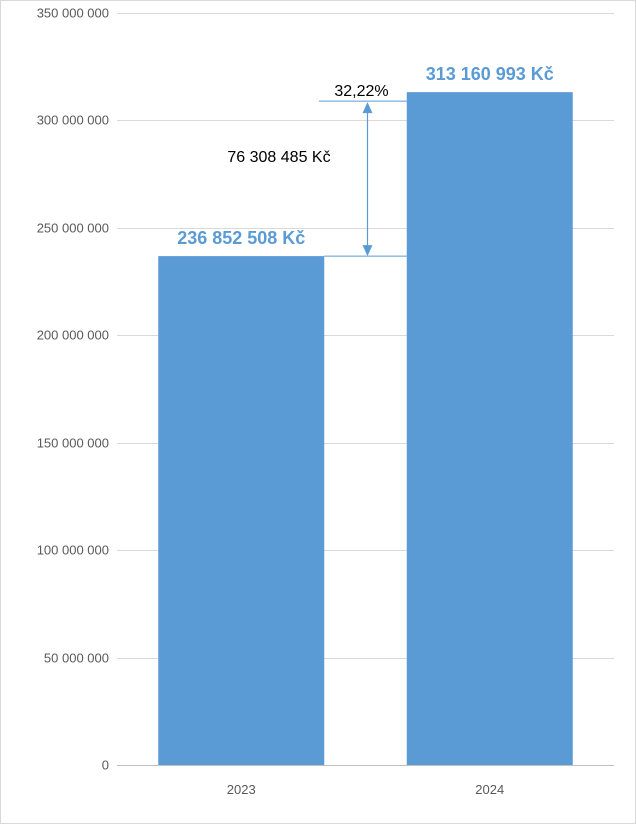  Describe the element at coordinates (361, 91) in the screenshot. I see `percent-change-label: 32,22%` at that location.